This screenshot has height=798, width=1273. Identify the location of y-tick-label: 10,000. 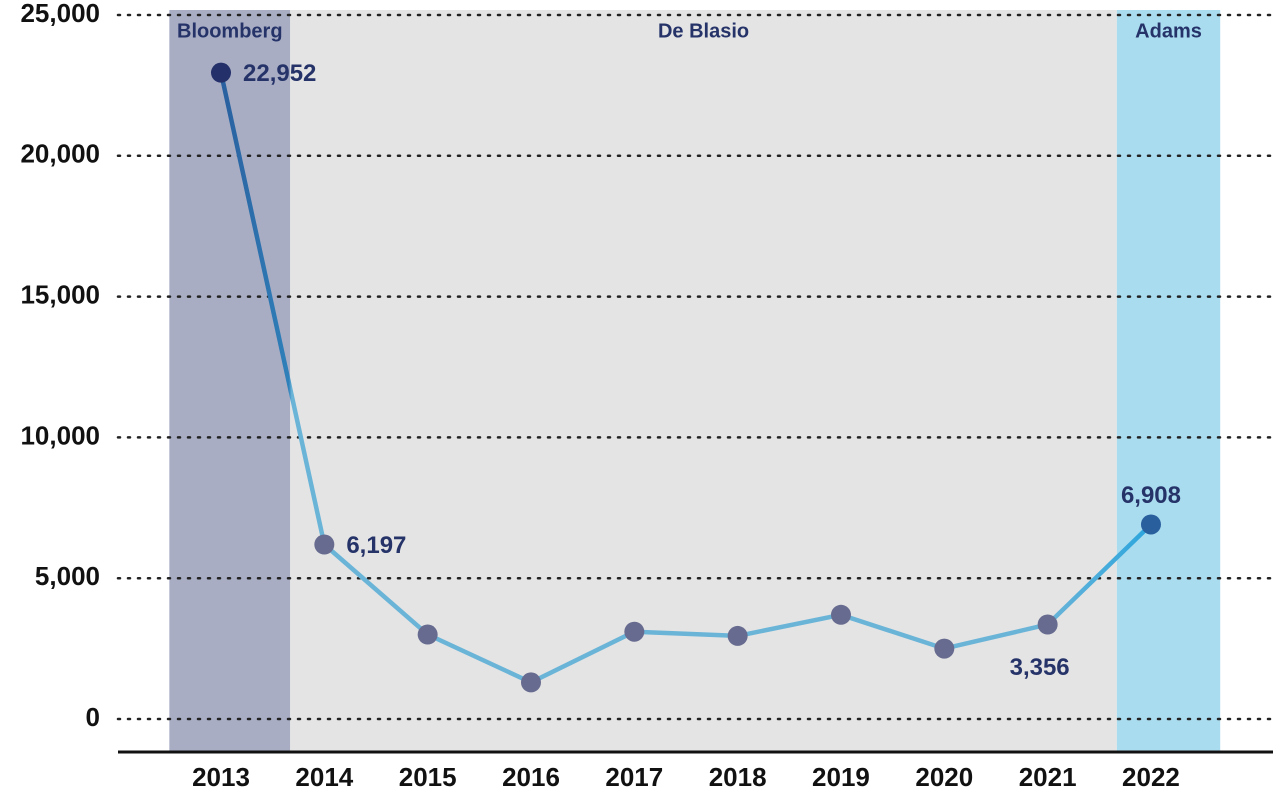
(60, 435).